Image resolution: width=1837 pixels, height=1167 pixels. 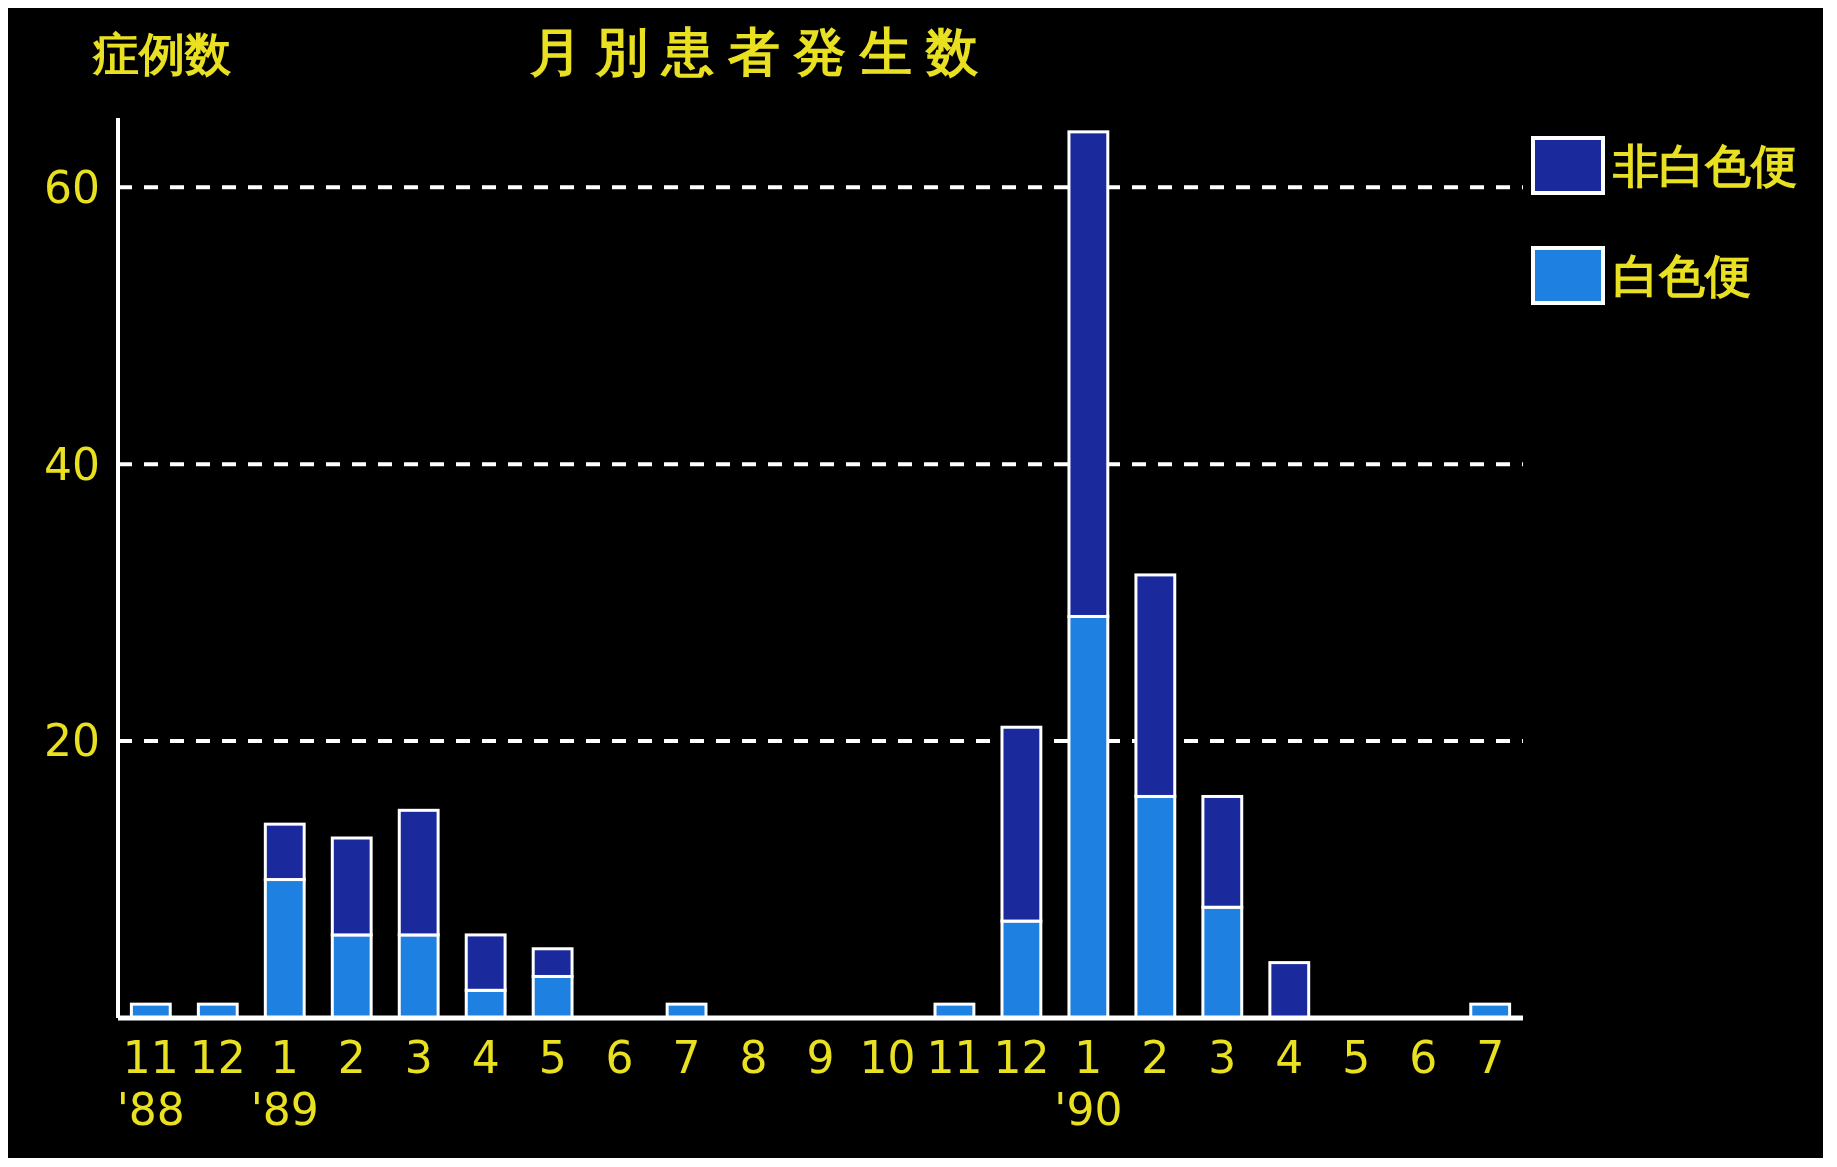 I want to click on x-tick-label: 1 '89, so click(x=284, y=1083).